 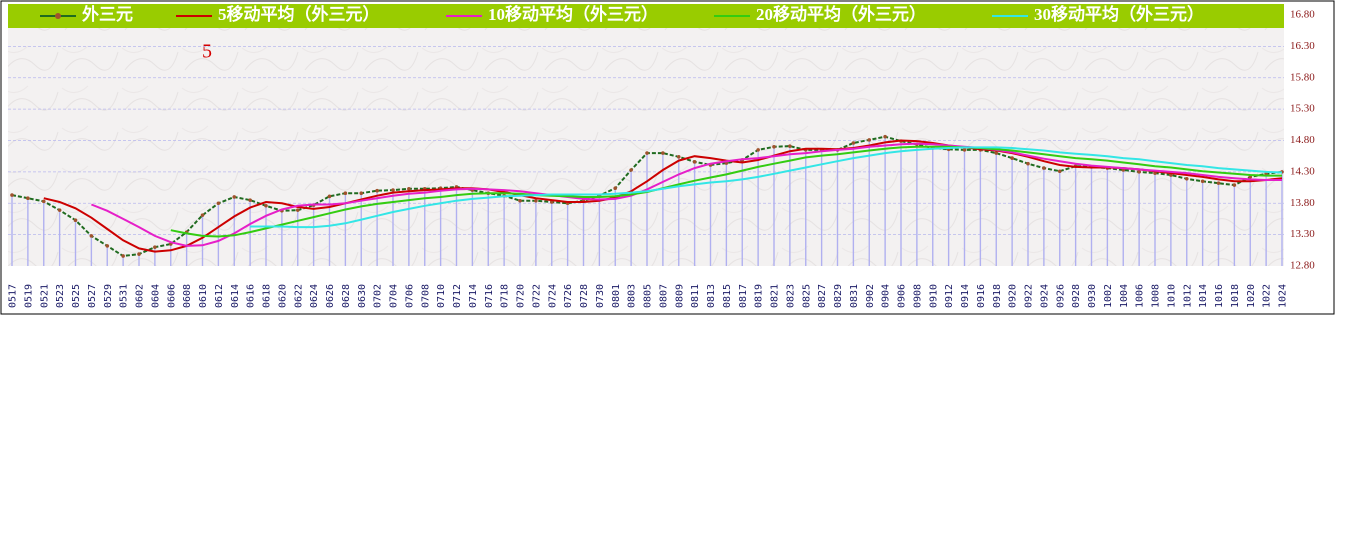 What do you see at coordinates (743, 296) in the screenshot?
I see `x-tick-label: 0817` at bounding box center [743, 296].